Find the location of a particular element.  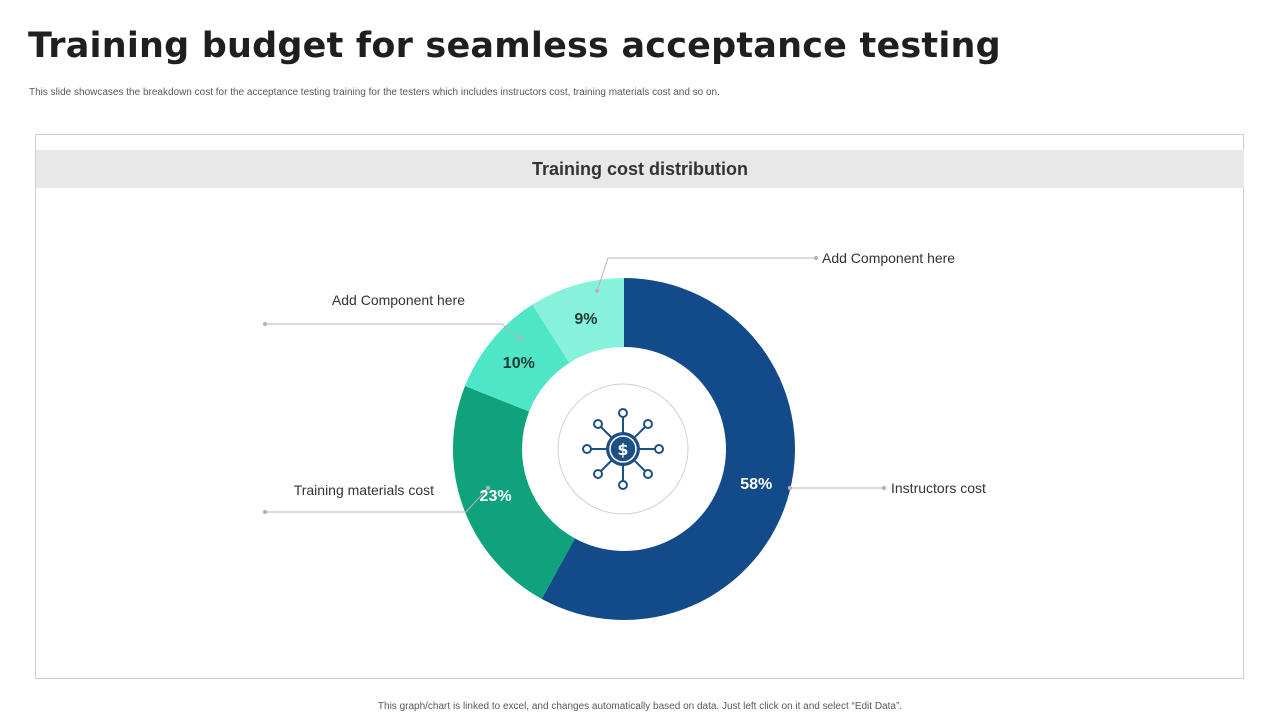

center-ring is located at coordinates (623, 449).